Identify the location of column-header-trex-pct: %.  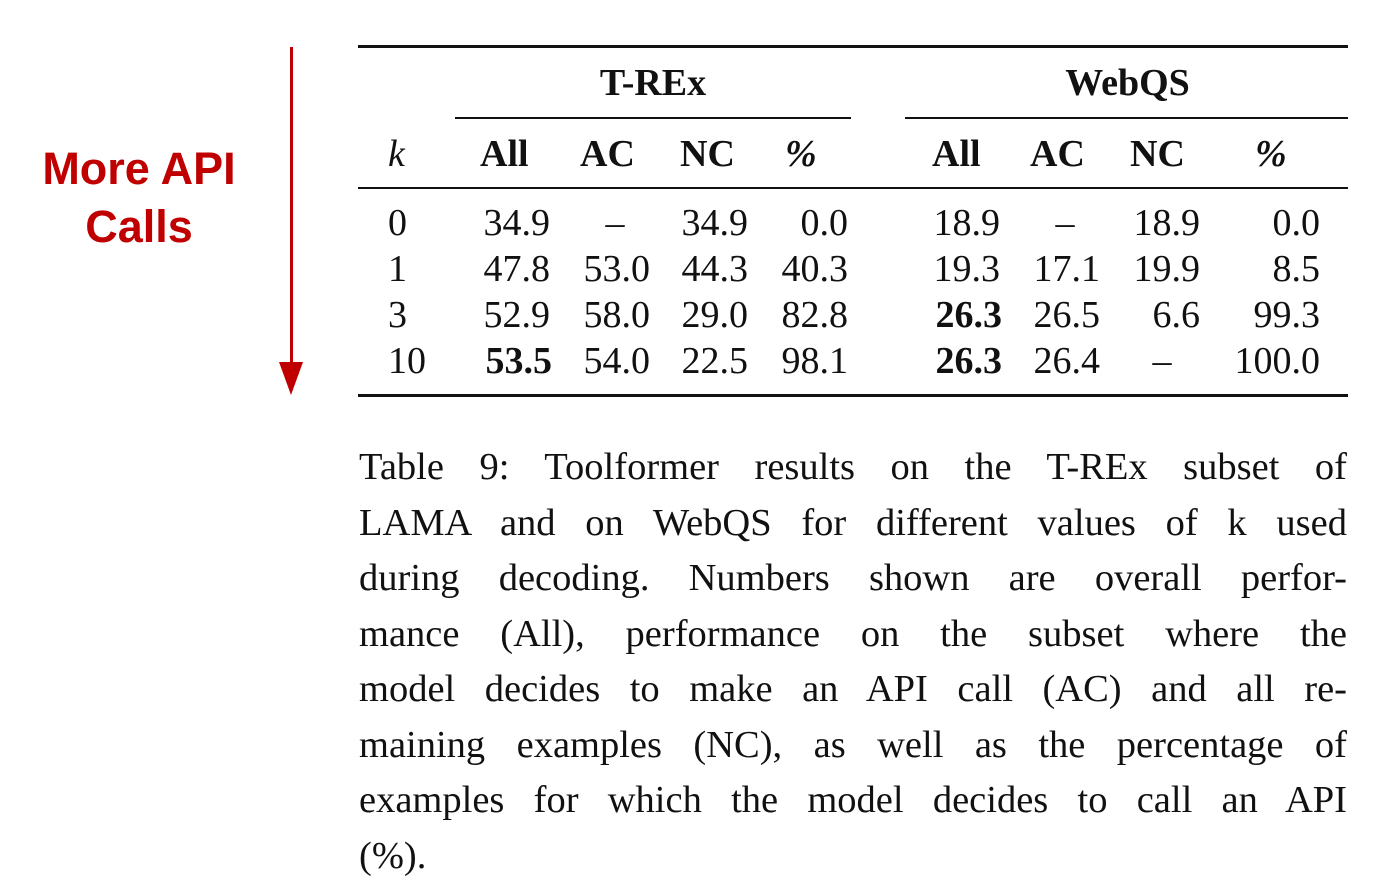
(801, 154).